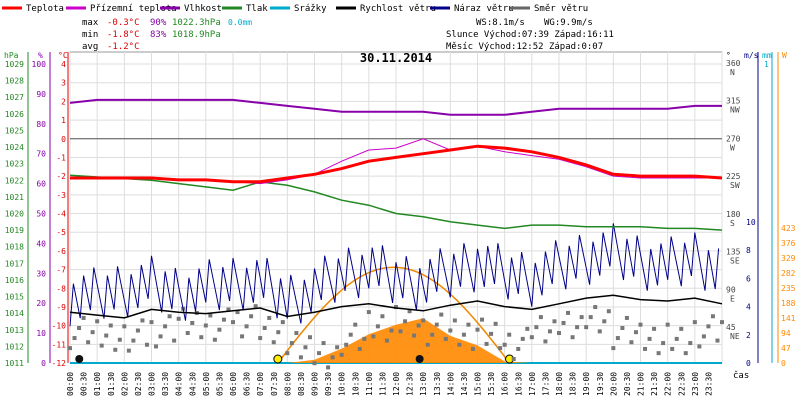 This screenshot has height=400, width=800. What do you see at coordinates (732, 72) in the screenshot?
I see `dir-tick-name: N` at bounding box center [732, 72].